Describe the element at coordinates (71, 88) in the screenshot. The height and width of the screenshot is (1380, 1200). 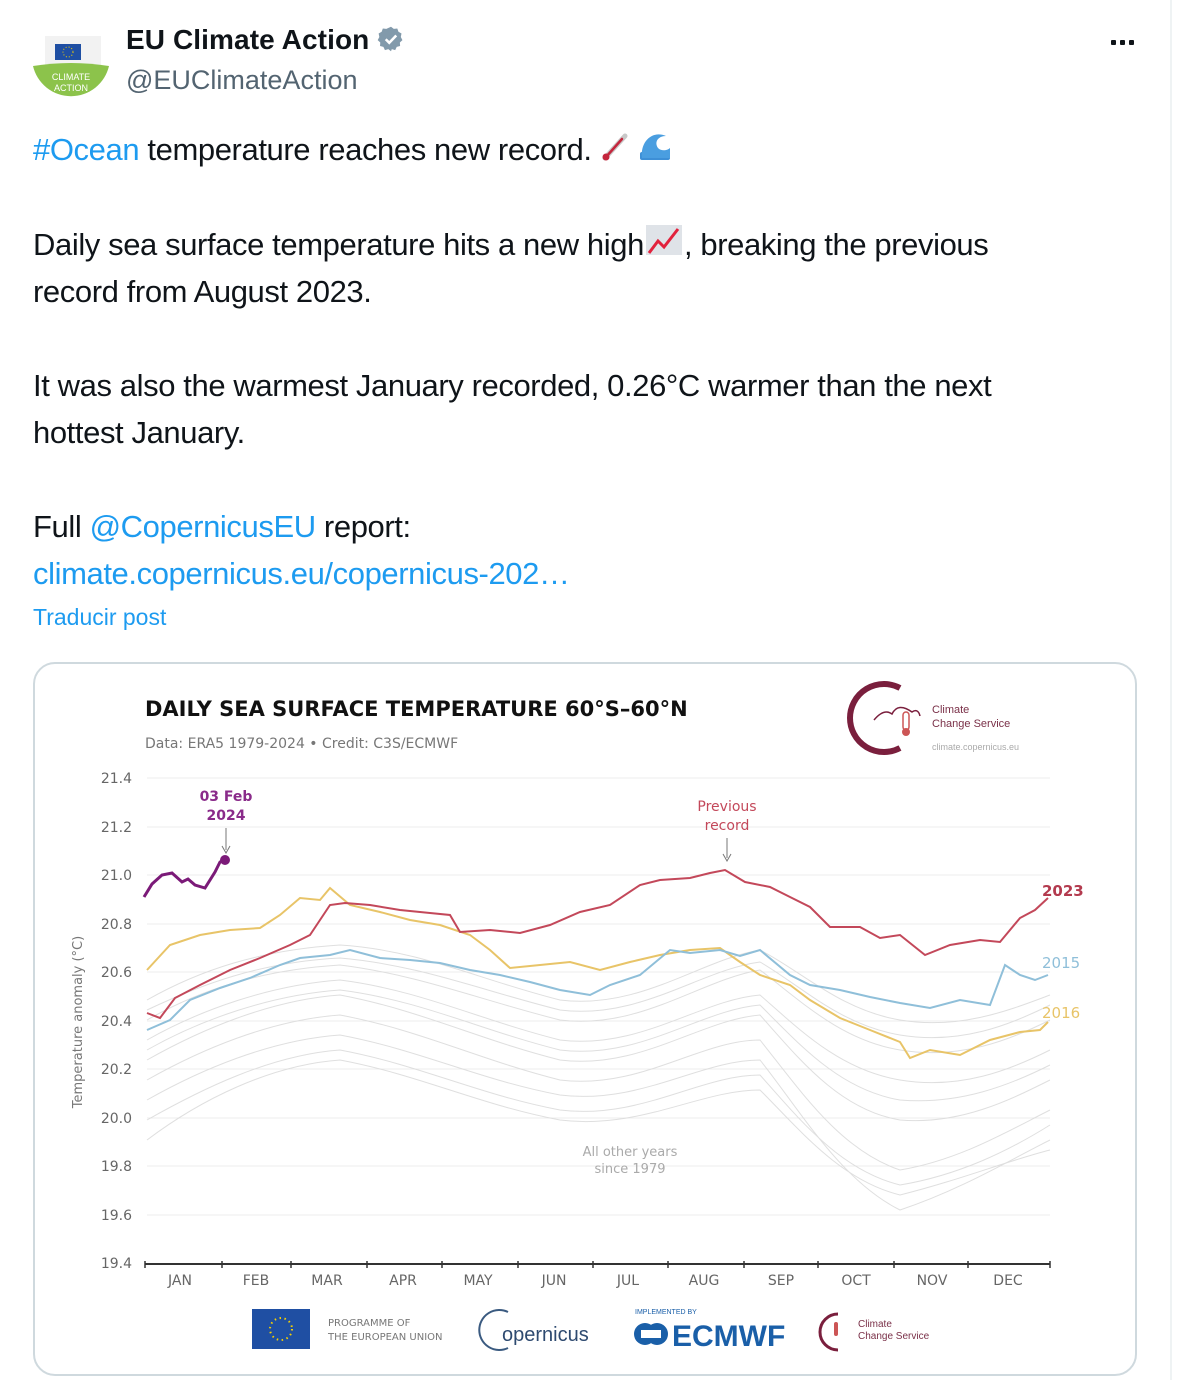
I see `svg-text: ACTION` at that location.